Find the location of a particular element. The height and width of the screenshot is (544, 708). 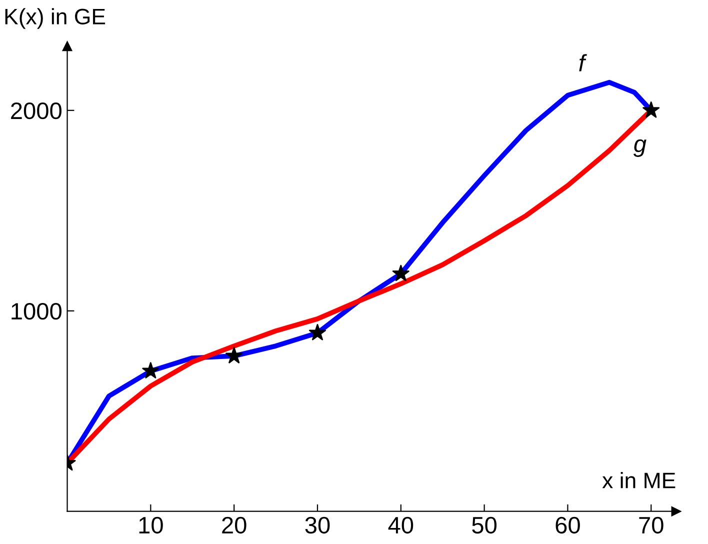

y-tick-label: 1000 is located at coordinates (37, 311).